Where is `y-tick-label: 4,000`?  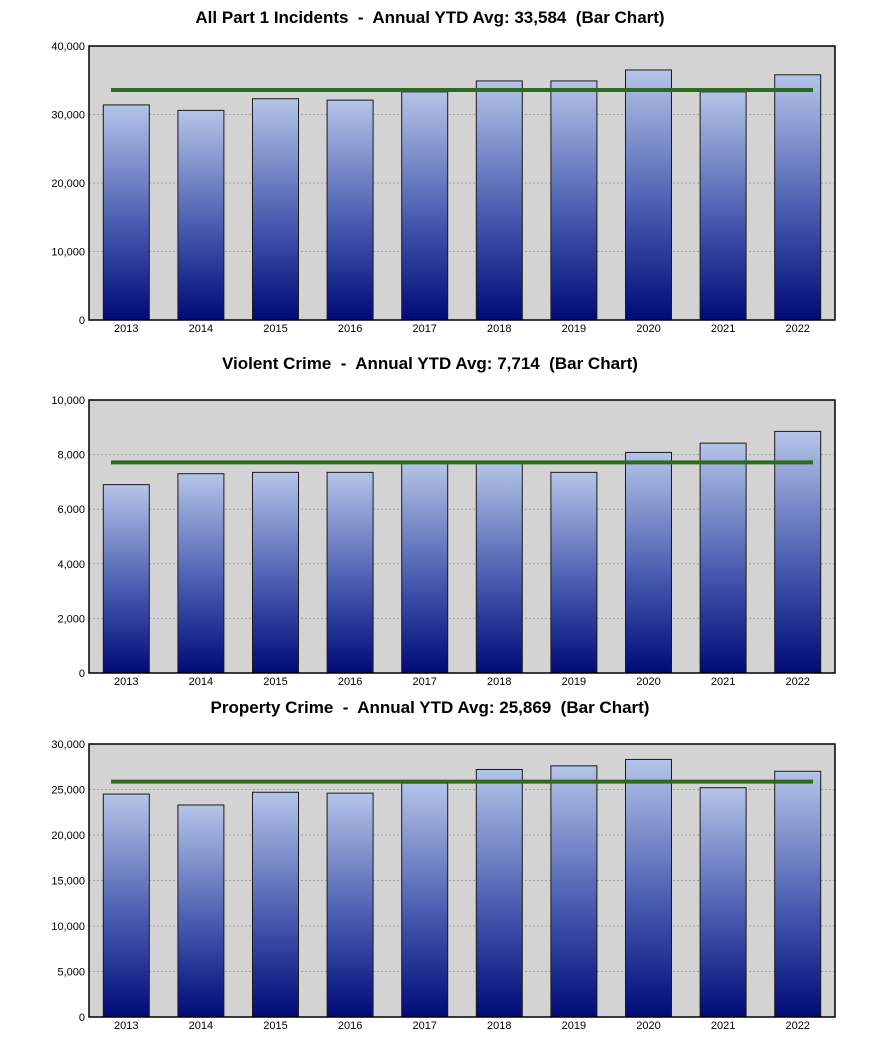
y-tick-label: 4,000 is located at coordinates (71, 565).